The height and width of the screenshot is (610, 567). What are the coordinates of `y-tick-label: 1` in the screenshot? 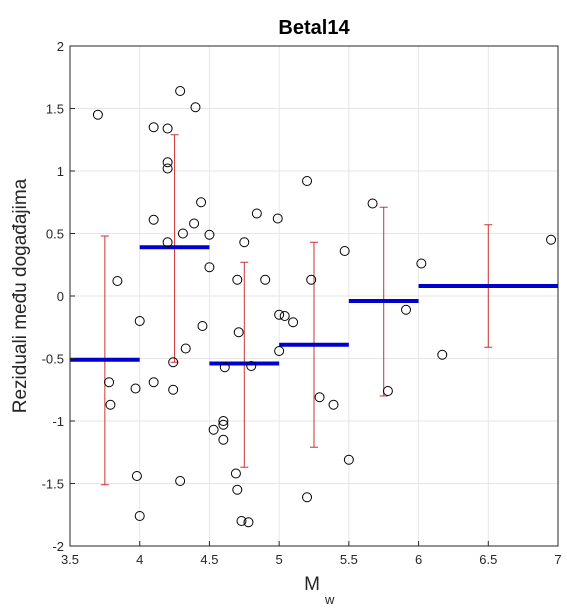 It's located at (60, 171).